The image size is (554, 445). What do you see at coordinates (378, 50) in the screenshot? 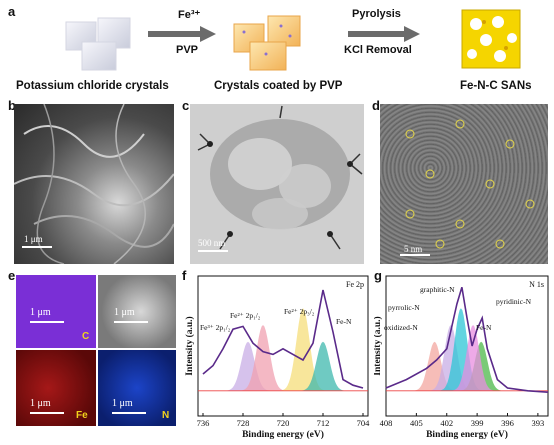
I see `kcl-removal-label: KCl Removal` at bounding box center [378, 50].